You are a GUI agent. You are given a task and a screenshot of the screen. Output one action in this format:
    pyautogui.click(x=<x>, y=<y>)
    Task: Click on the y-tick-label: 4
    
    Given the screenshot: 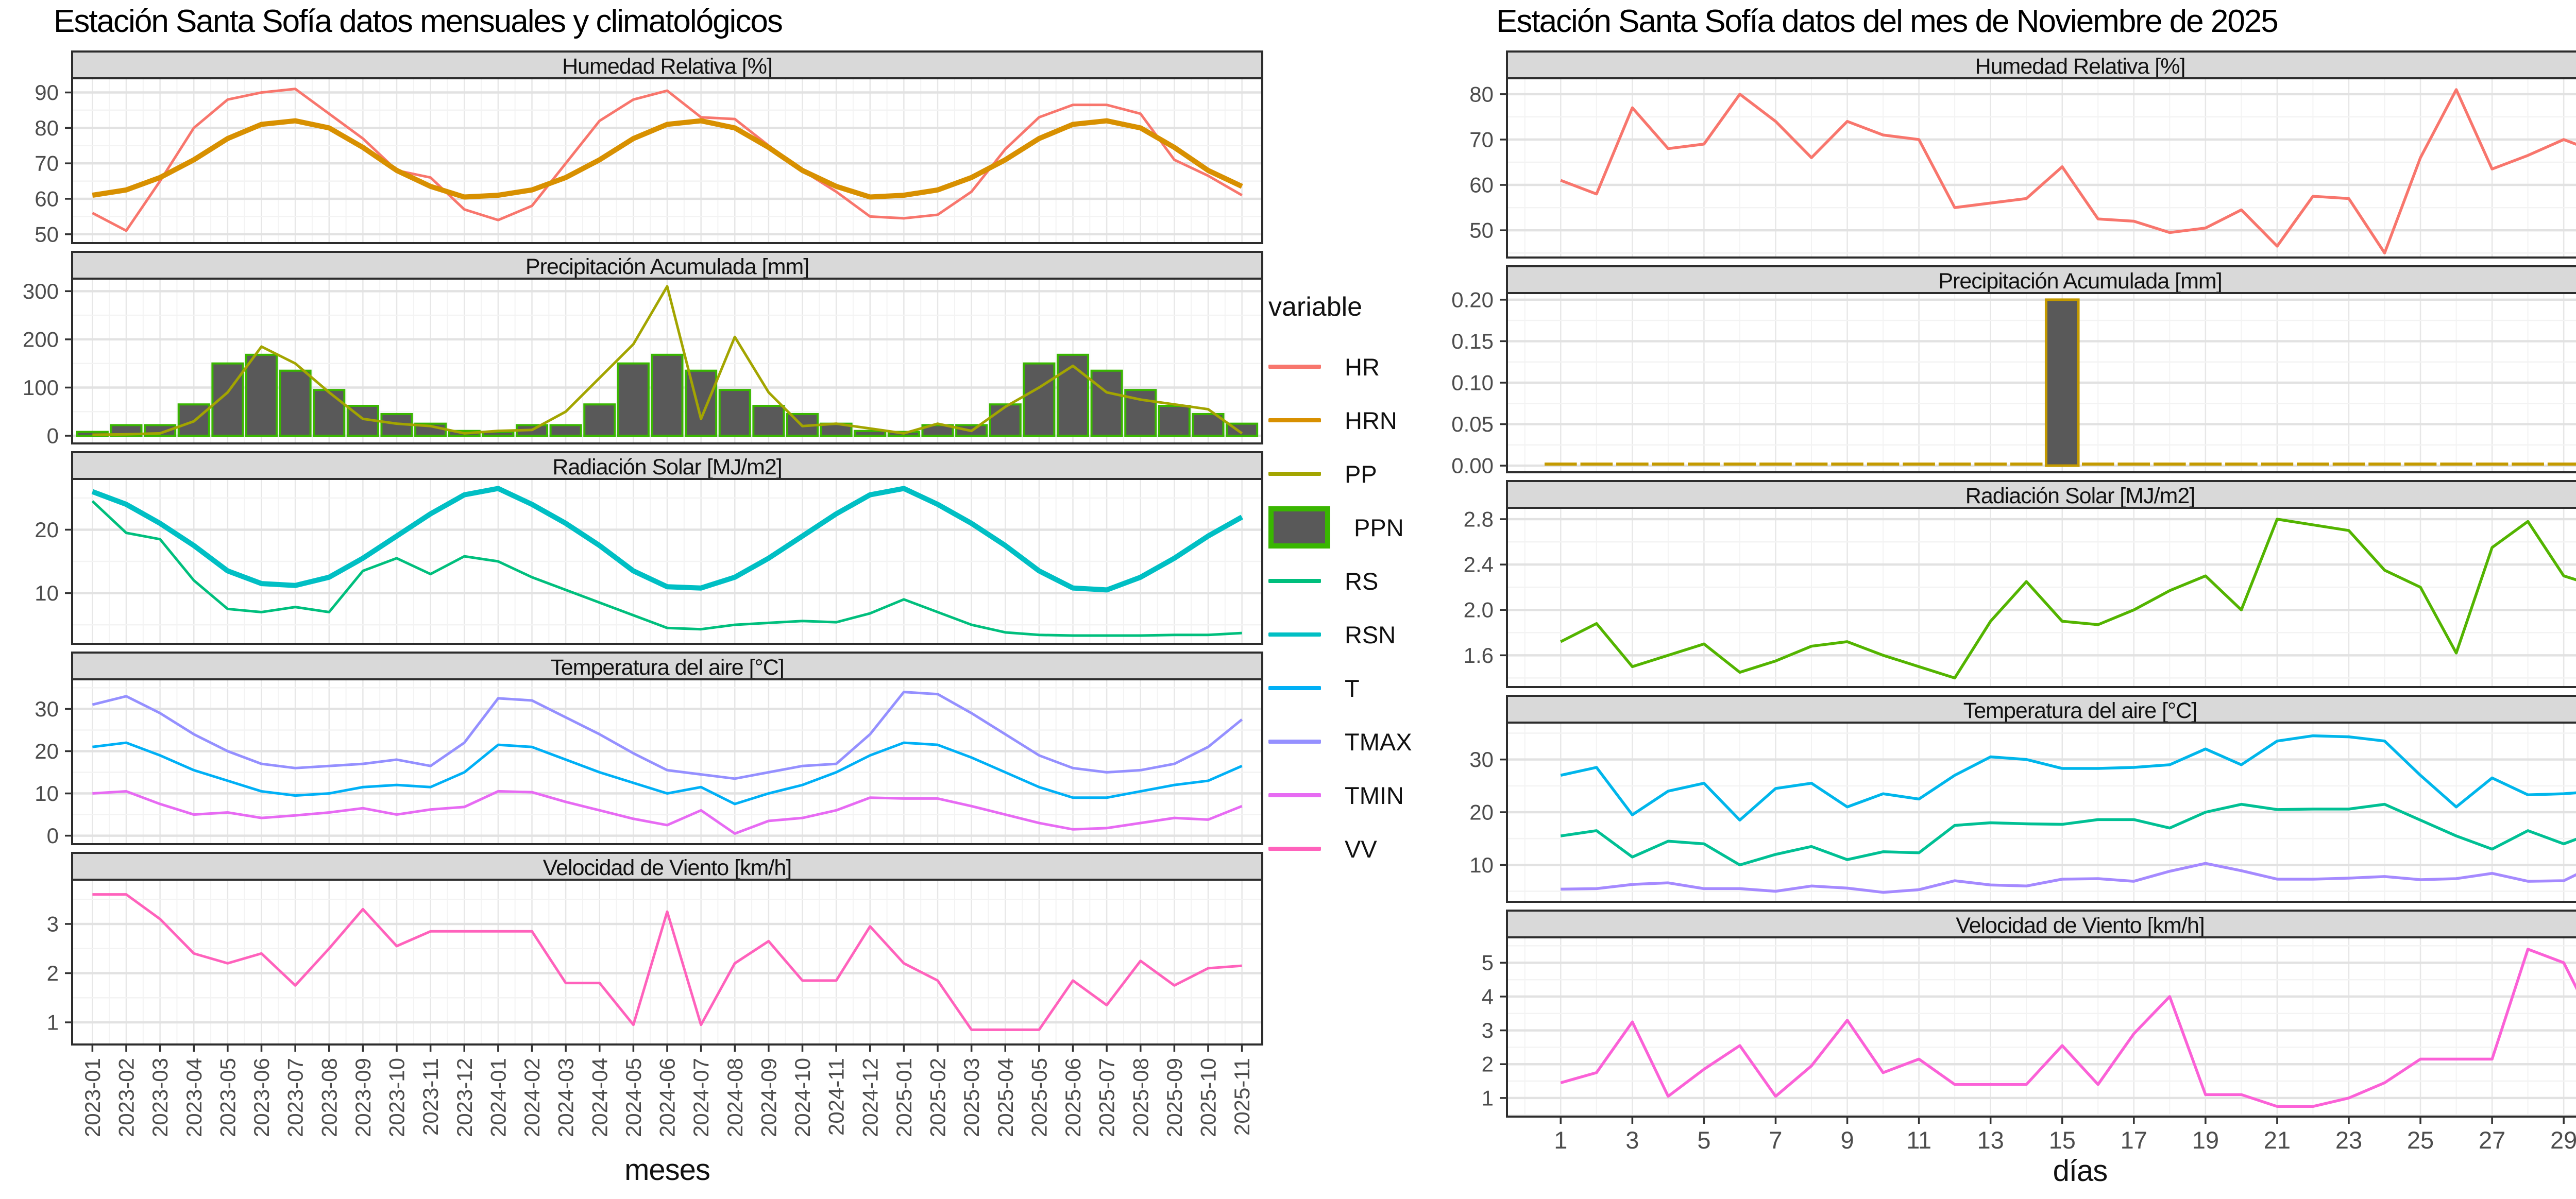 What is the action you would take?
    pyautogui.click(x=1488, y=996)
    